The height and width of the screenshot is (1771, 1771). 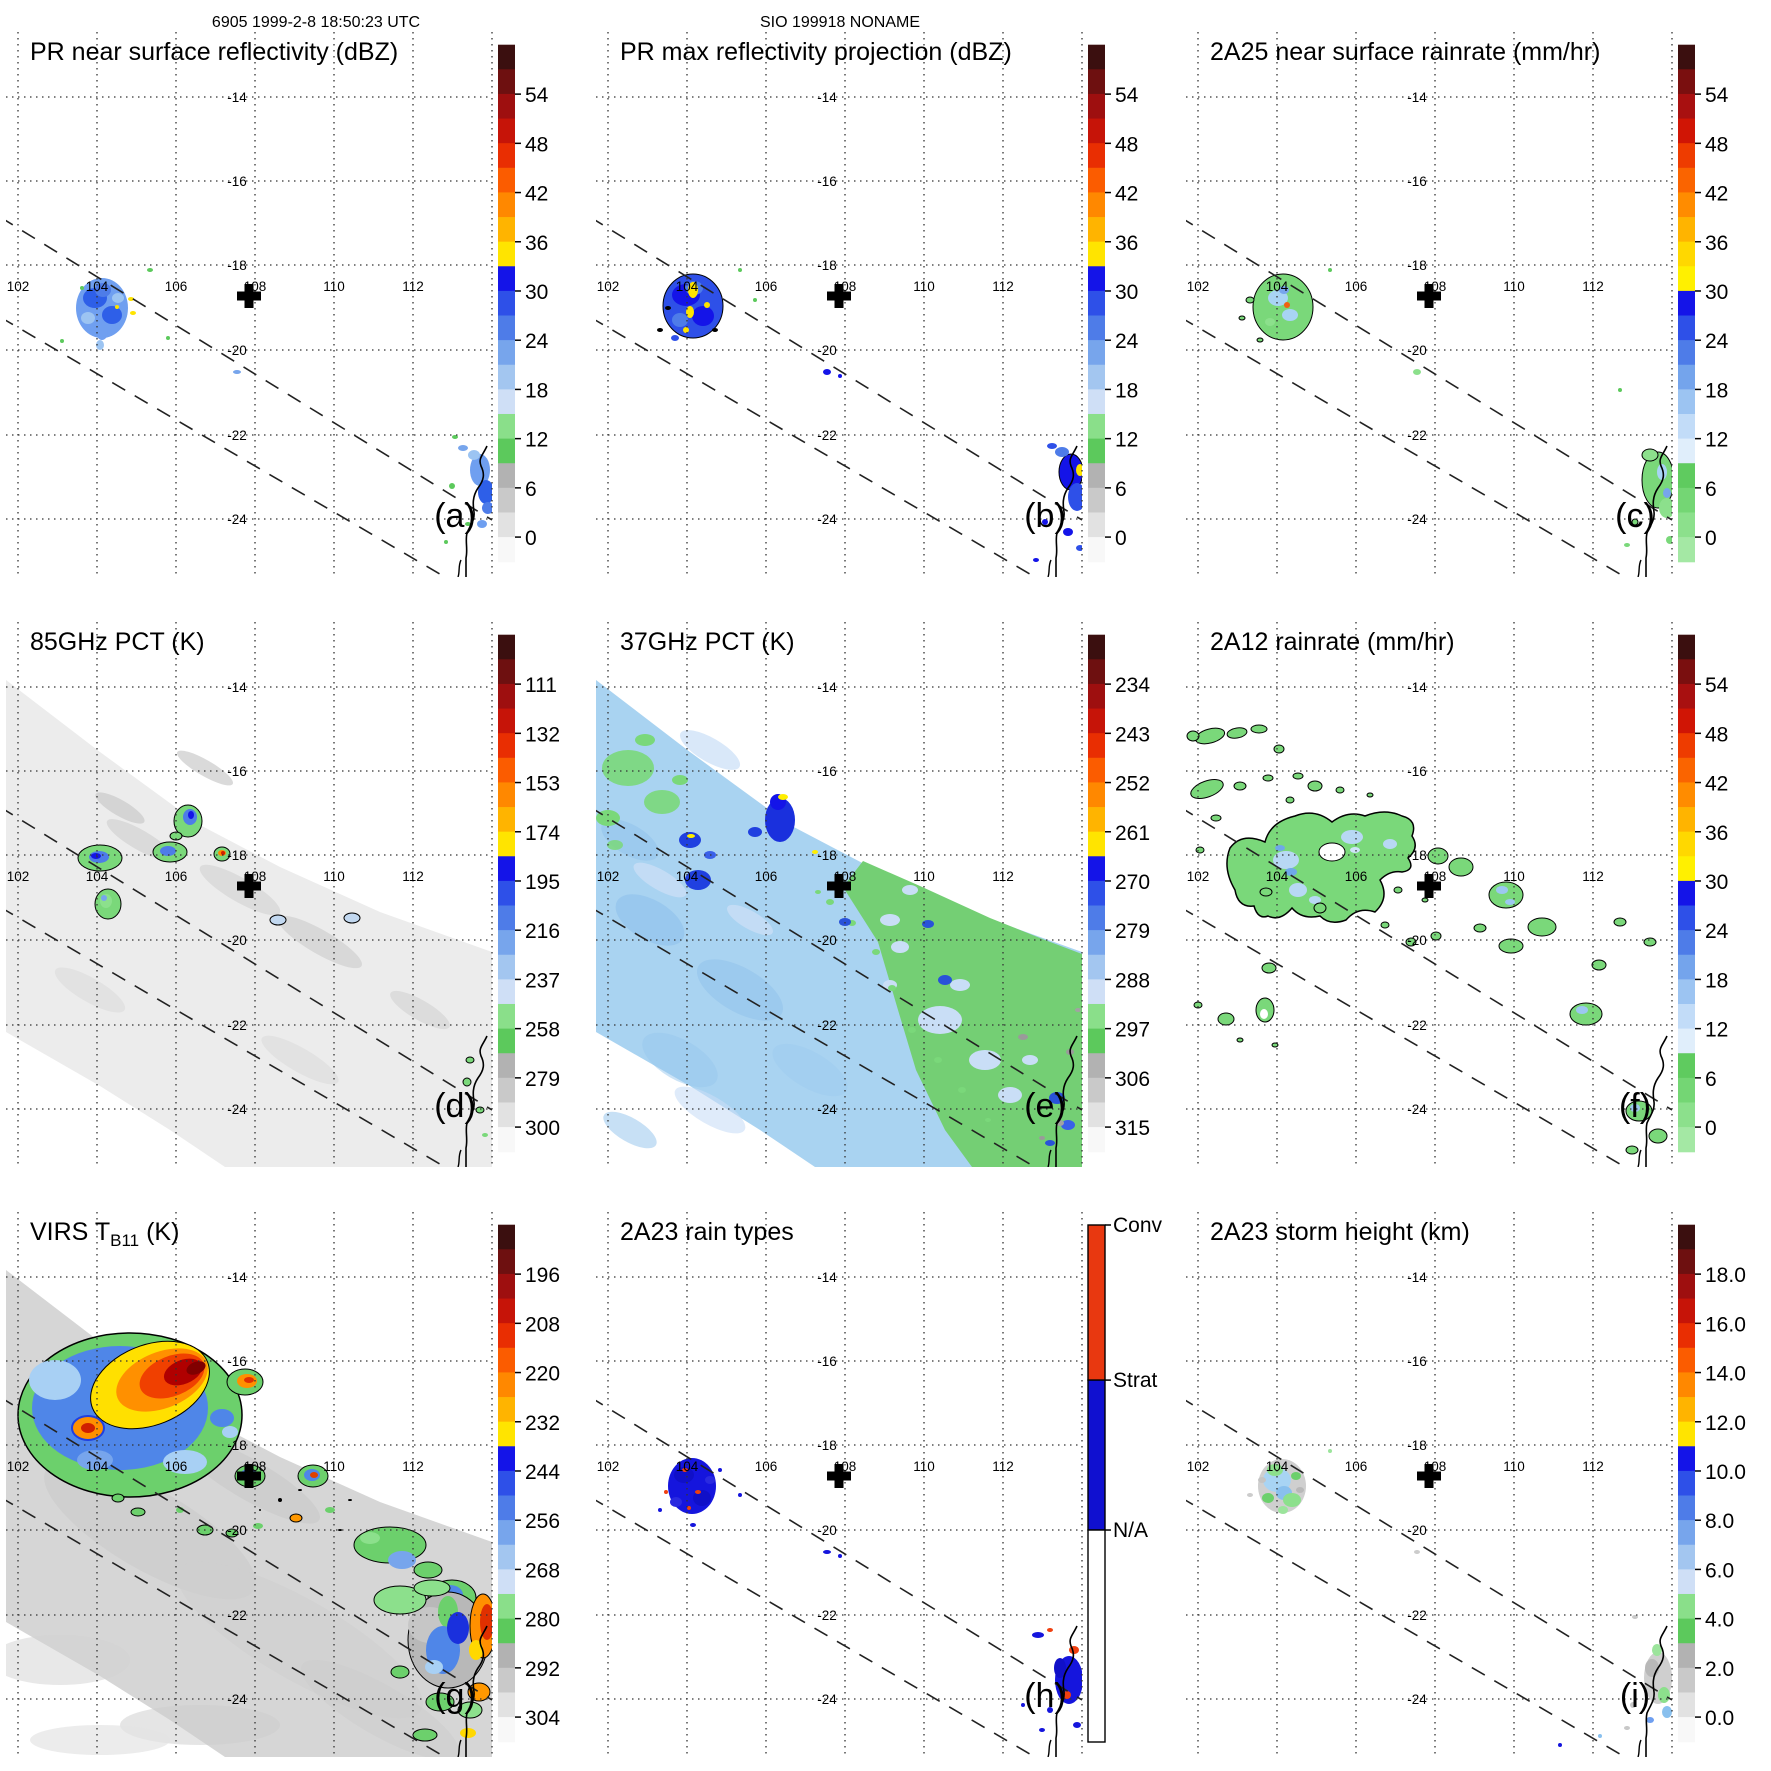 I want to click on svg-text: 153, so click(x=542, y=784).